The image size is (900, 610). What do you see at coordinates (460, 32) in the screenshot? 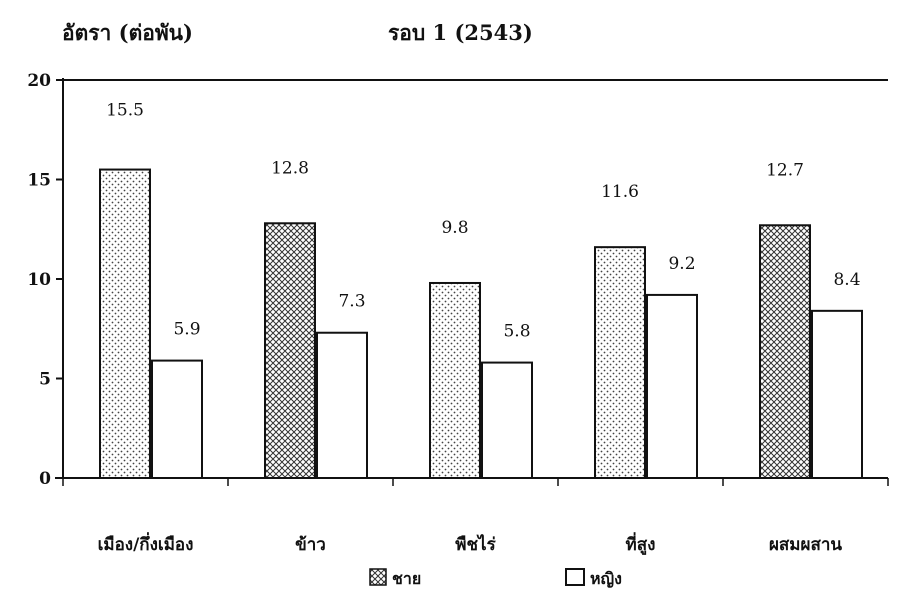
I see `chart-title: รอบ 1 (2543)` at bounding box center [460, 32].